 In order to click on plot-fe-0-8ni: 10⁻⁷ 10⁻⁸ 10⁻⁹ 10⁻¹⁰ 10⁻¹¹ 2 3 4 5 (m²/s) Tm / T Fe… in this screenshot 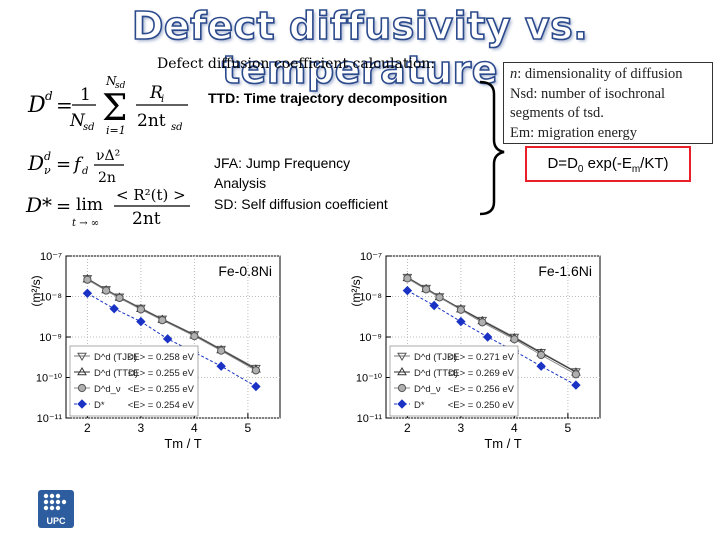, I will do `click(155, 351)`.